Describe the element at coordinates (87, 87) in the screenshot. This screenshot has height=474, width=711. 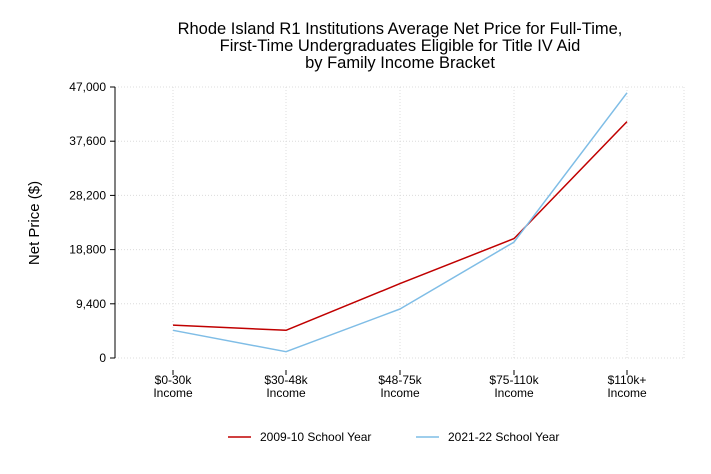
I see `y-tick-label: 47,000` at that location.